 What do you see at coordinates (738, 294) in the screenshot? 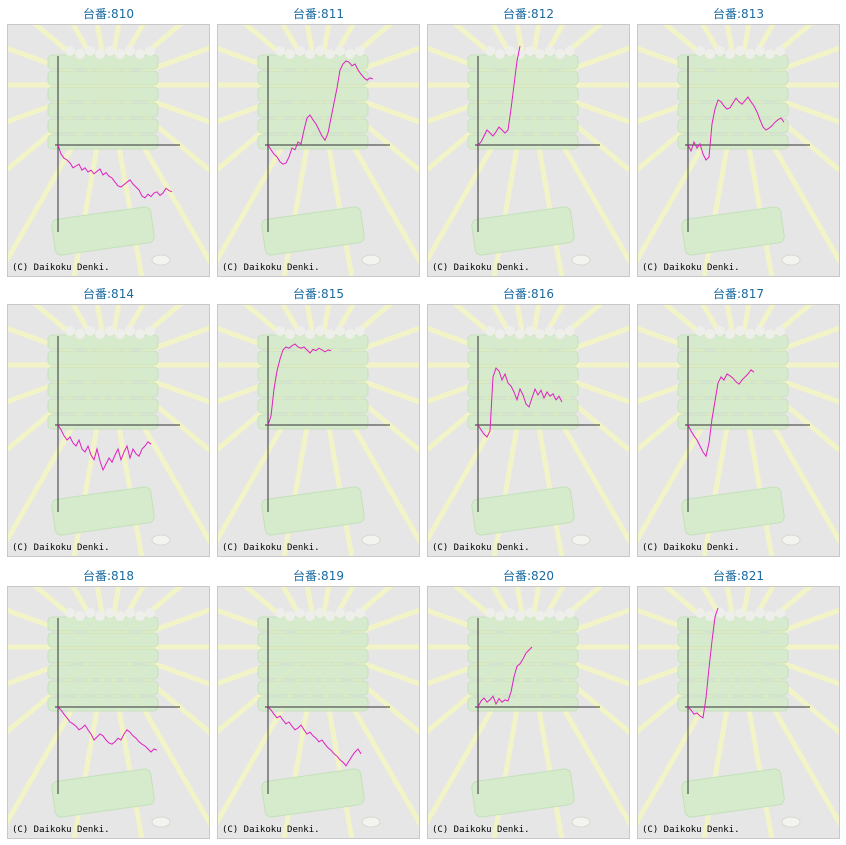
I see `chart-title: 台番:817` at bounding box center [738, 294].